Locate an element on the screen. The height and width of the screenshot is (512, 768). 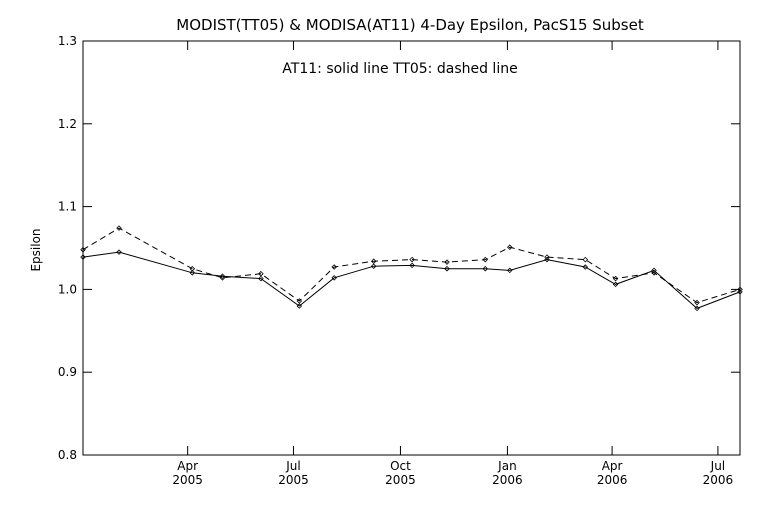
series-line-tt05 is located at coordinates (411, 265).